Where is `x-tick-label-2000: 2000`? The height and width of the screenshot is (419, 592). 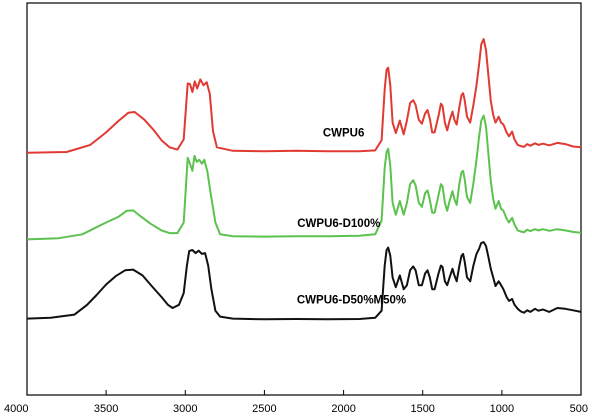
x-tick-label-2000: 2000 is located at coordinates (343, 409).